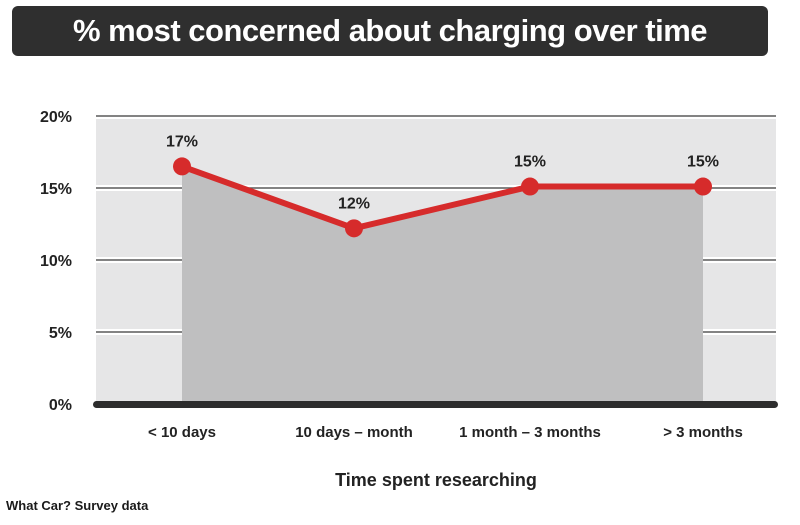 This screenshot has width=800, height=525. Describe the element at coordinates (354, 203) in the screenshot. I see `data-label: 12%` at that location.